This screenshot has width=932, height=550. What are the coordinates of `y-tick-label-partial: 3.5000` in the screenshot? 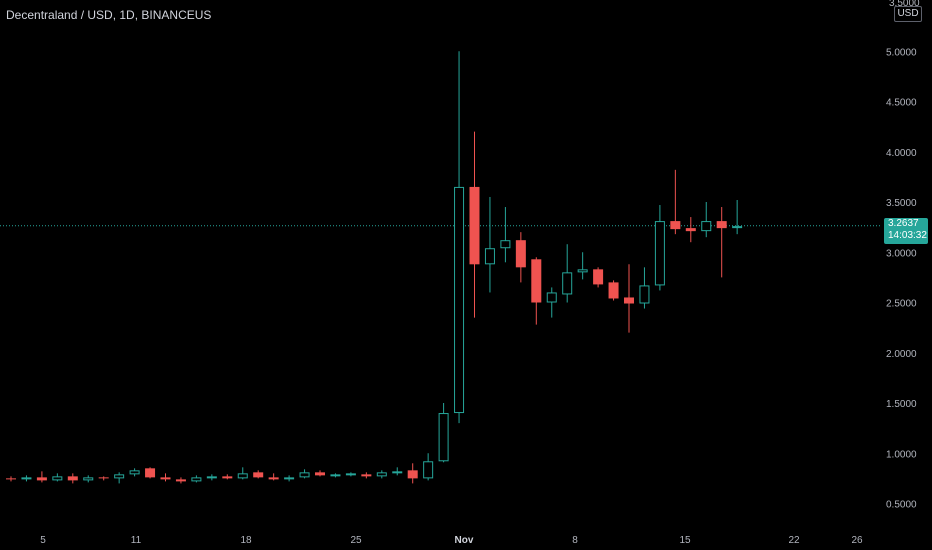 It's located at (904, 4).